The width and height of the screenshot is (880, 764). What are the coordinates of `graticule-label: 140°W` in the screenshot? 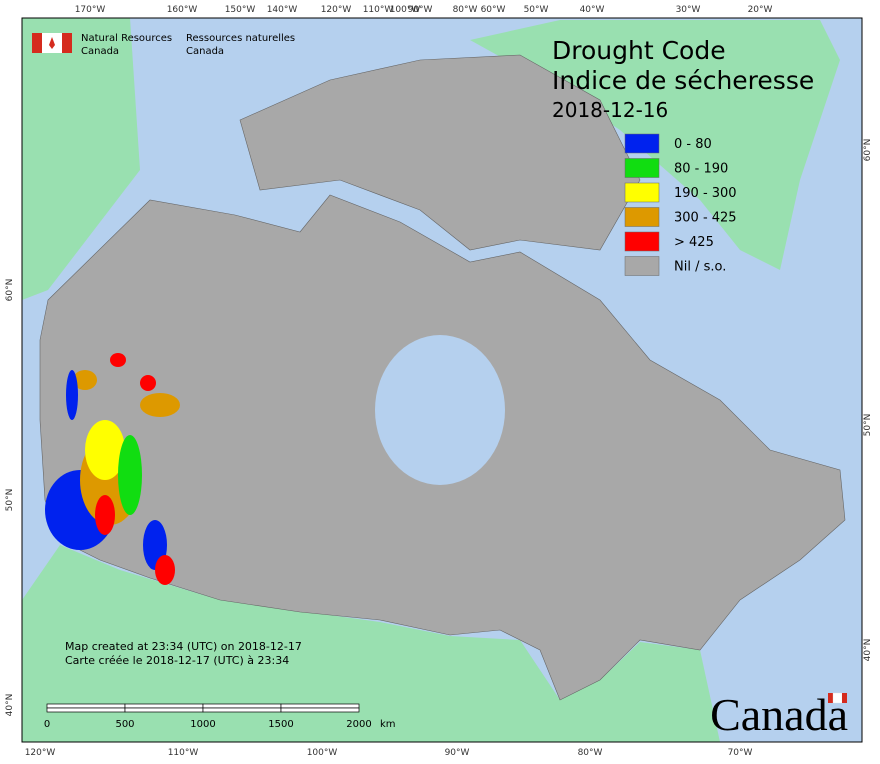 It's located at (282, 10).